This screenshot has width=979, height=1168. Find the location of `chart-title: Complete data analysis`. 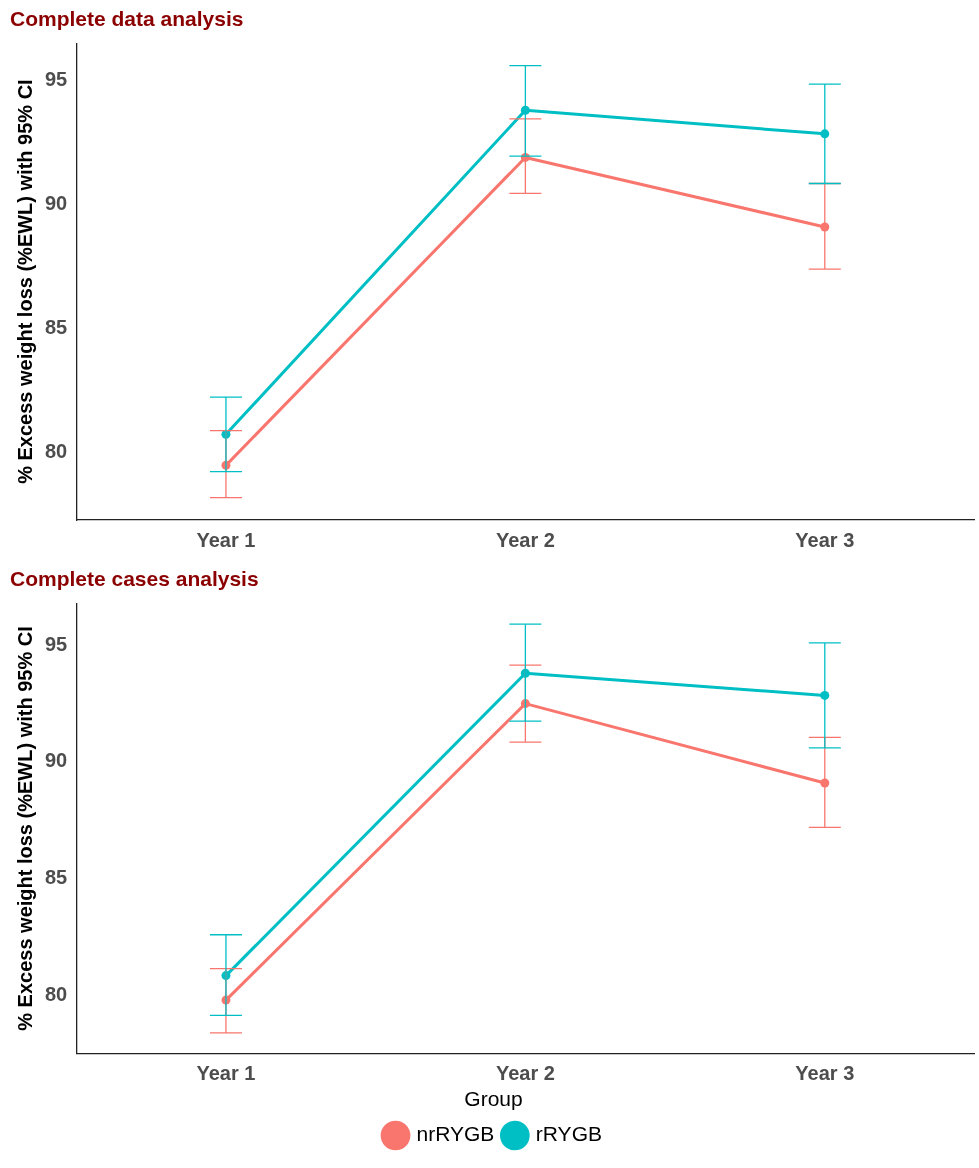

chart-title: Complete data analysis is located at coordinates (127, 19).